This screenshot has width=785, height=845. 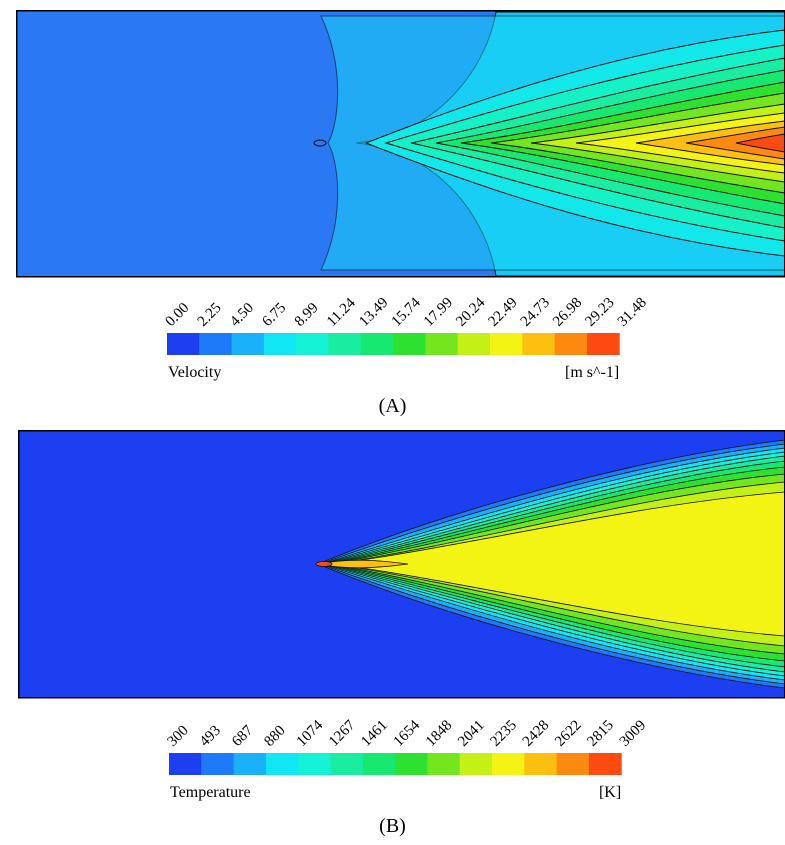 I want to click on temperature-tick-label: 1074, so click(x=310, y=733).